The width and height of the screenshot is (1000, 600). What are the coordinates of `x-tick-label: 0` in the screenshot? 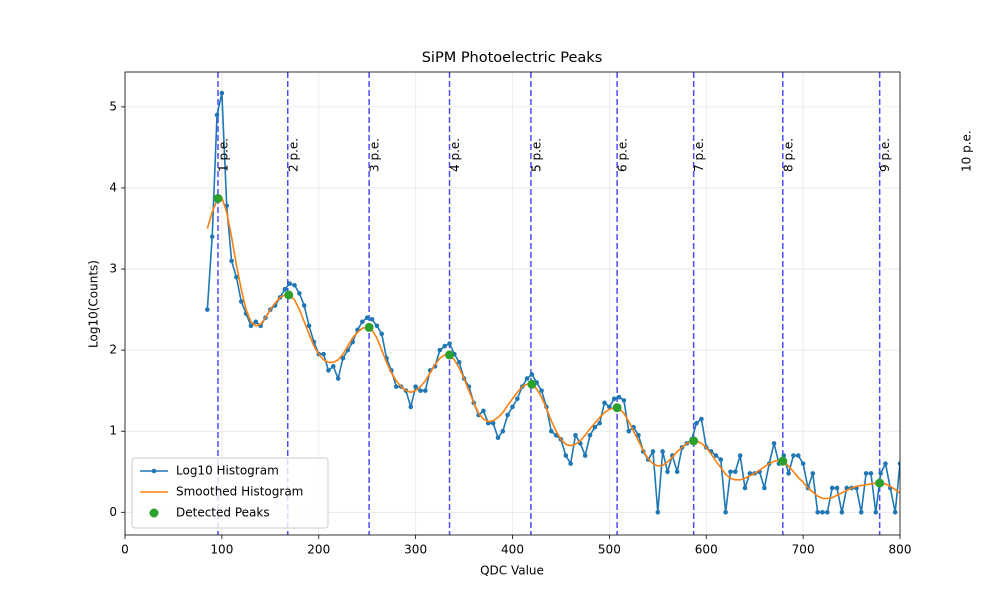 It's located at (125, 550).